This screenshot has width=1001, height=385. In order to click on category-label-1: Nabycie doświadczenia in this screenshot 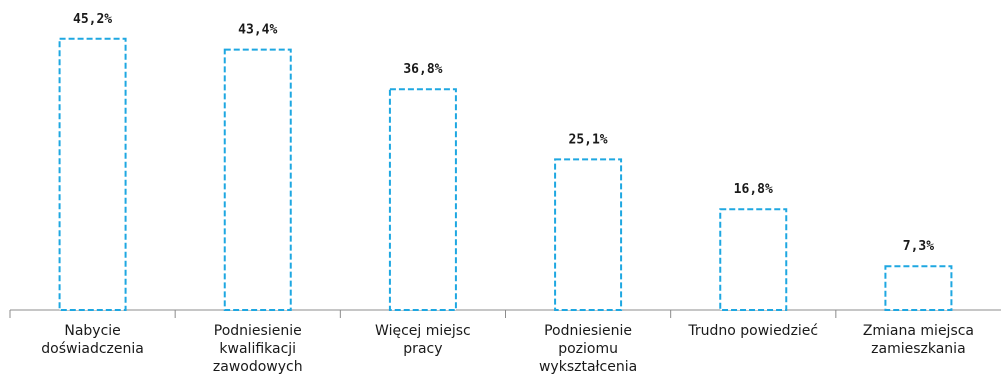, I will do `click(92, 340)`.